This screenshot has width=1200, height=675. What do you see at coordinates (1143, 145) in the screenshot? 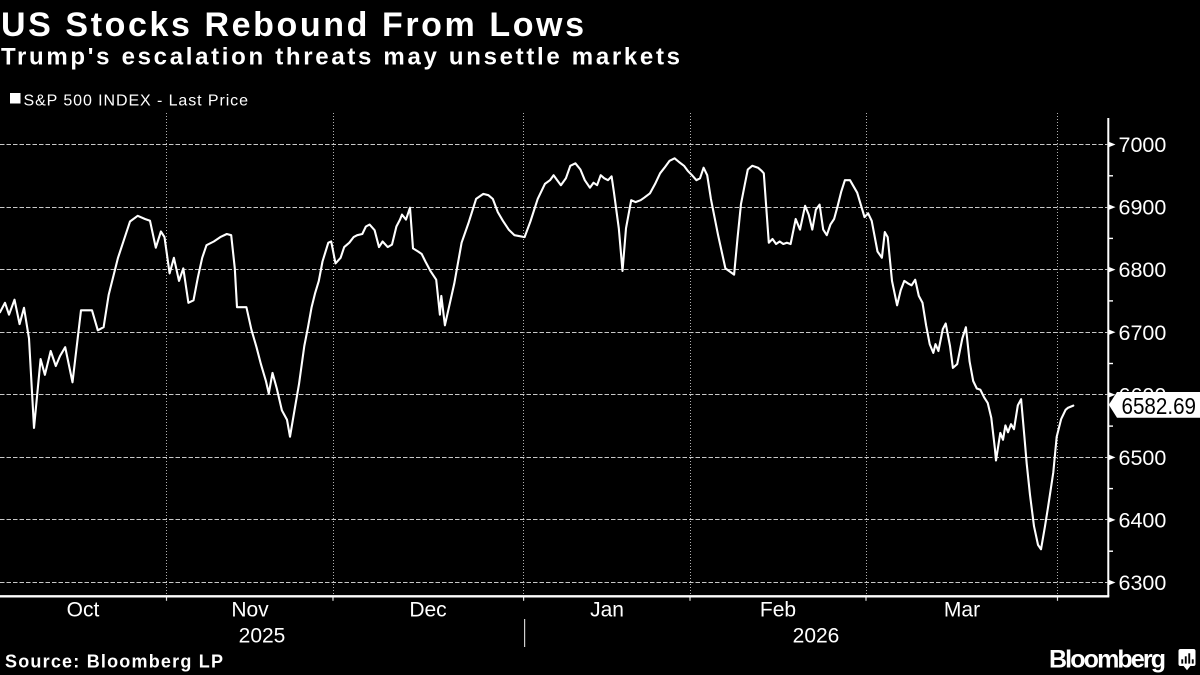
I see `svg-text: 7000` at bounding box center [1143, 145].